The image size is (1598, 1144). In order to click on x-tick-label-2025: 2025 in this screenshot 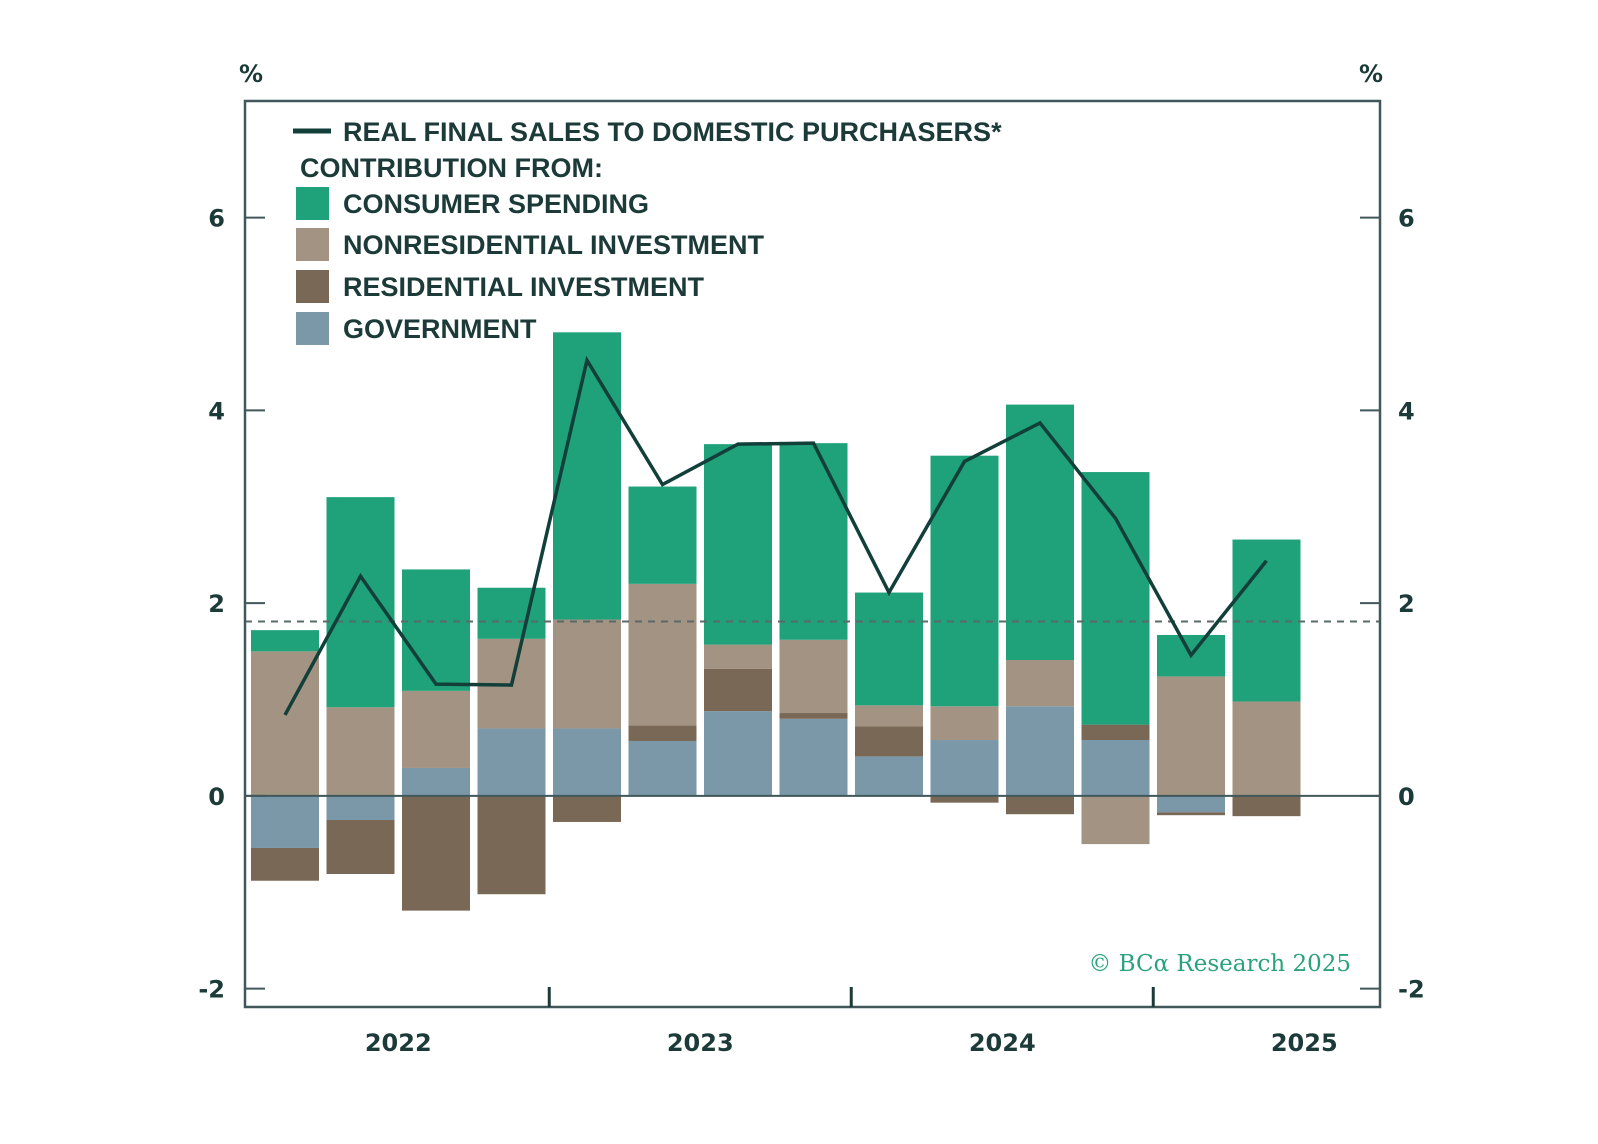, I will do `click(1304, 1043)`.